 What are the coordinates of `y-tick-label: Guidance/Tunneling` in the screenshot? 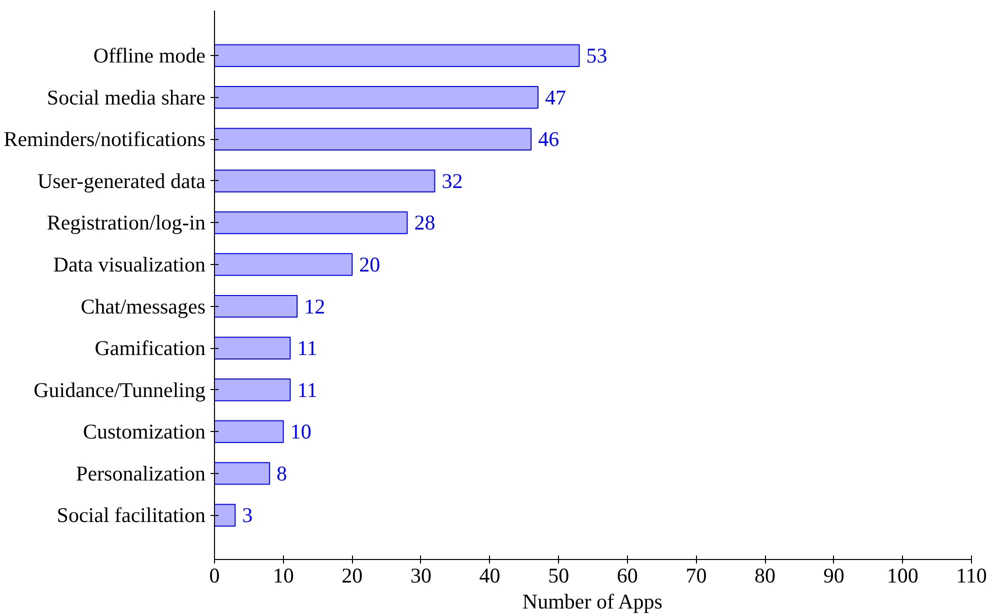 It's located at (120, 390).